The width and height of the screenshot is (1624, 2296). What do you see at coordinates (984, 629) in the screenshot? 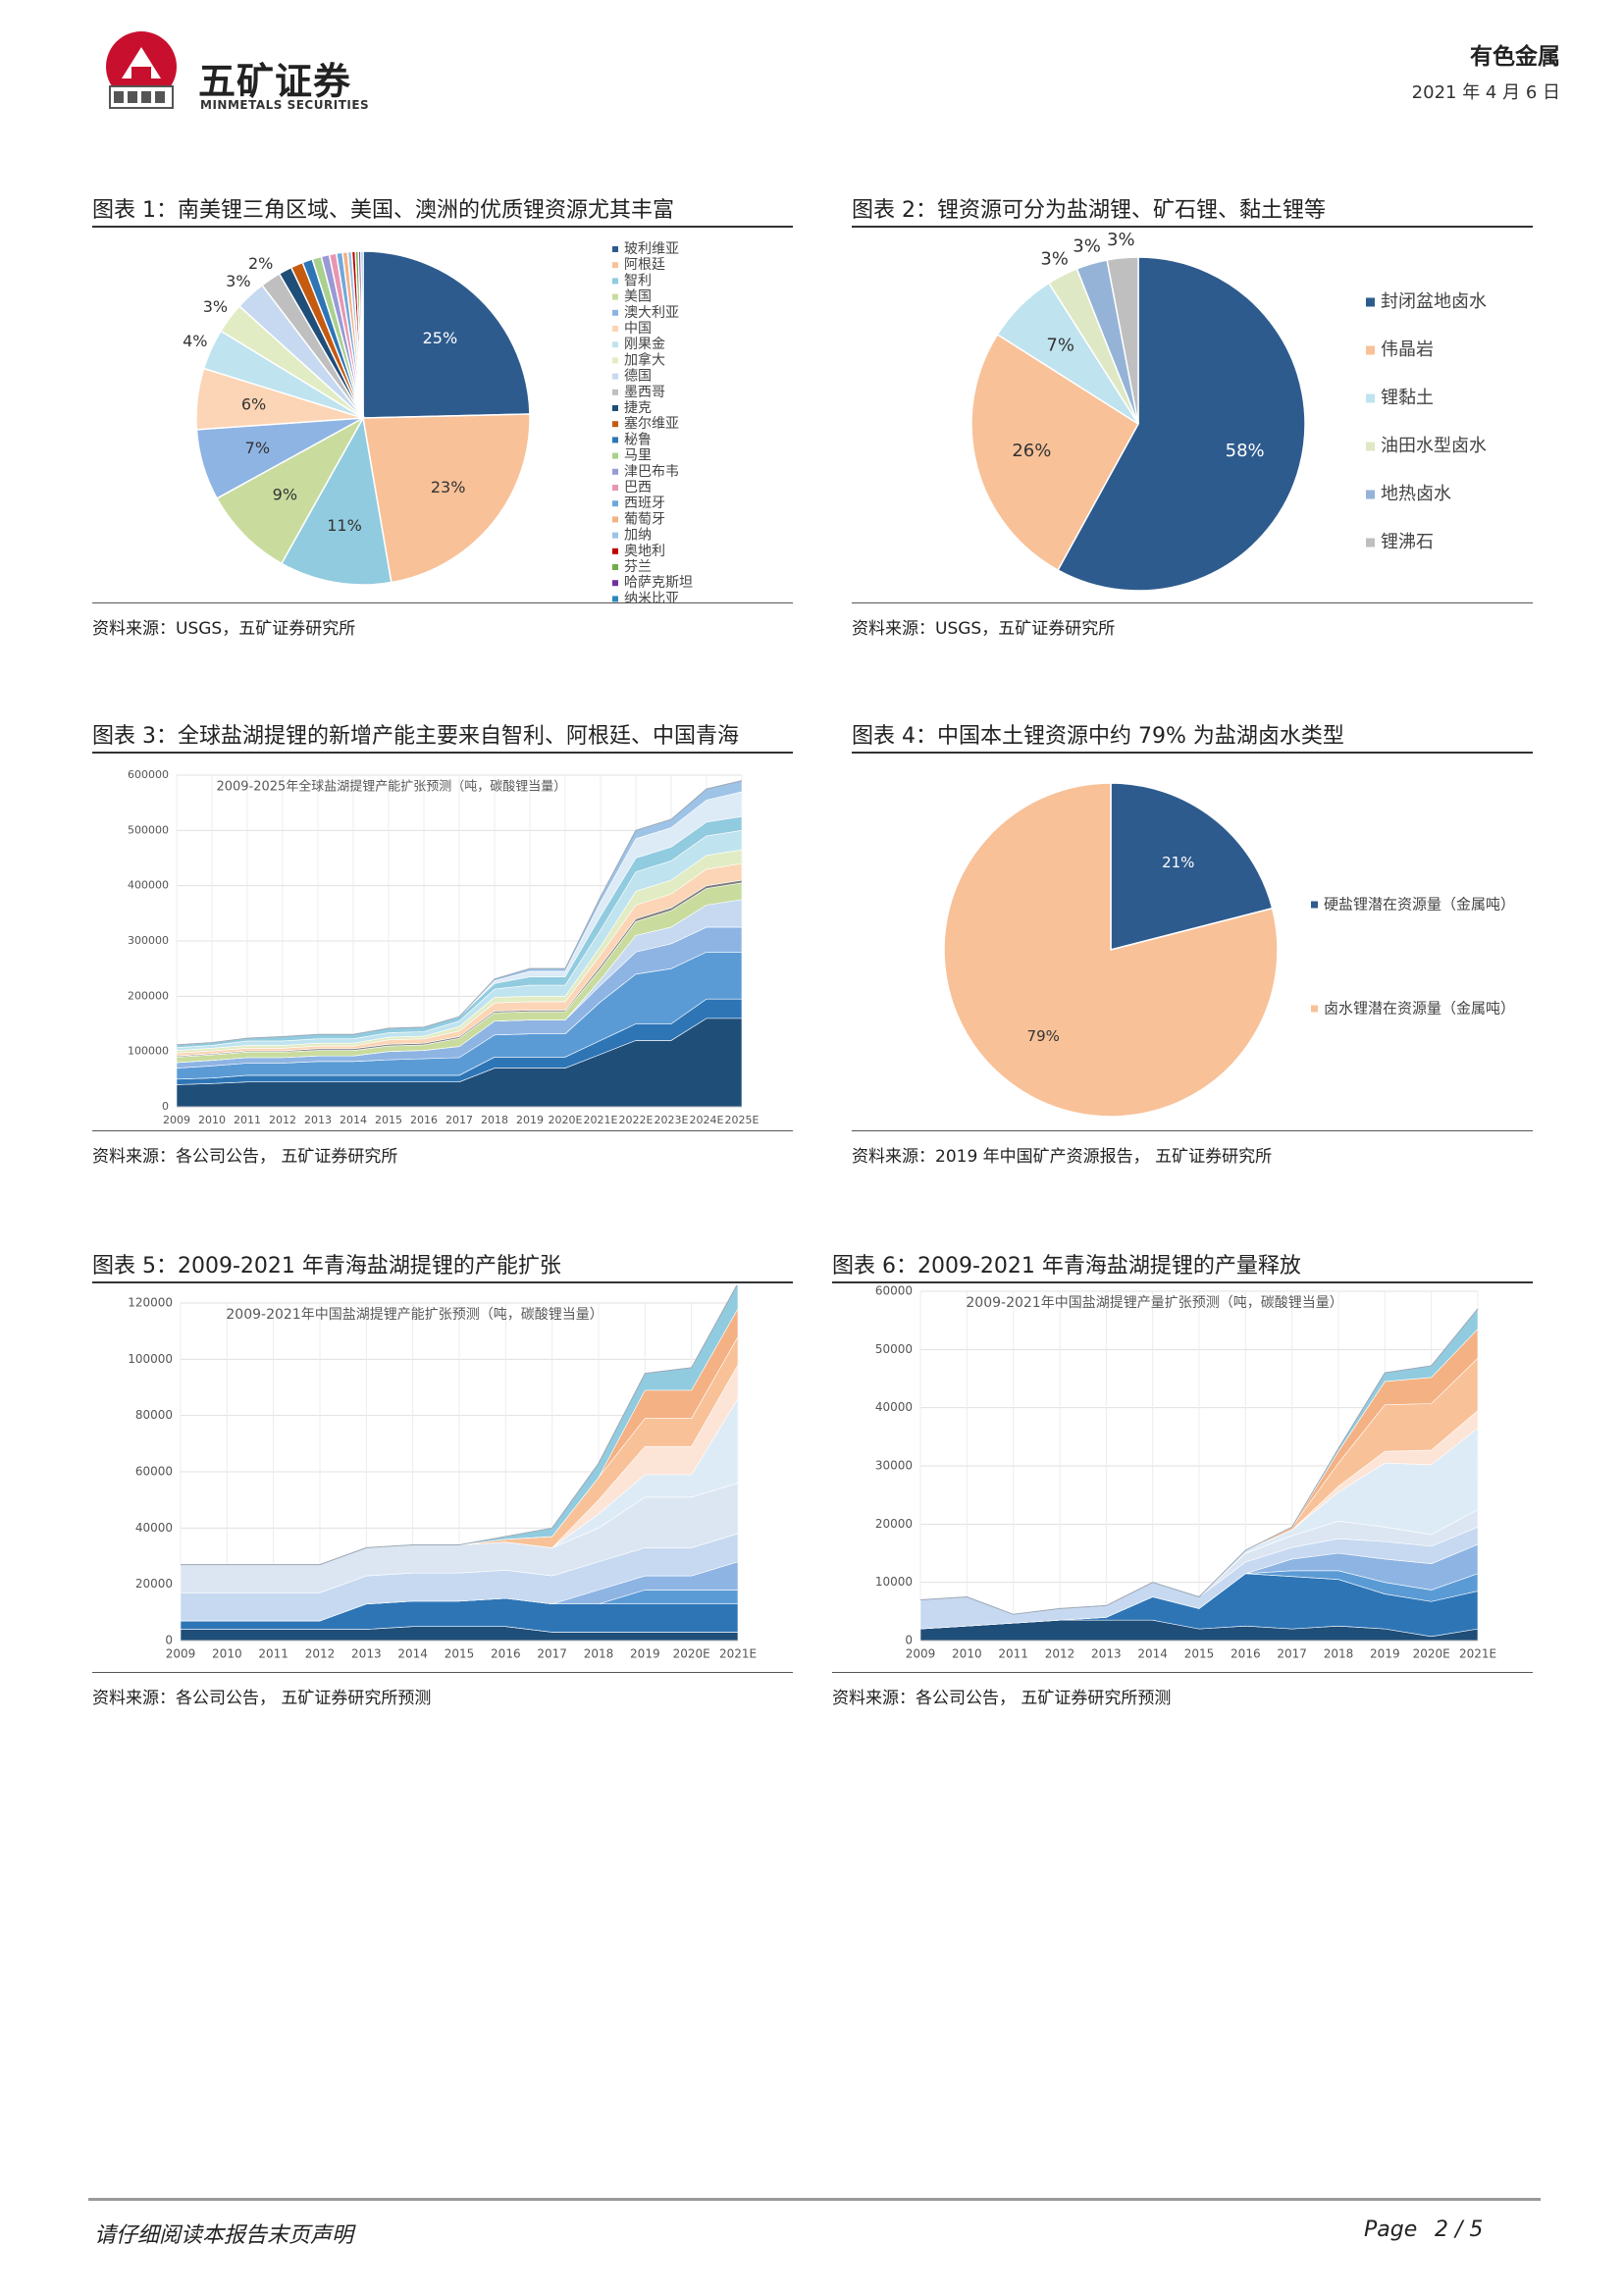
I see `fig2-source: 资料来源：USGS，五矿证券研究所` at bounding box center [984, 629].